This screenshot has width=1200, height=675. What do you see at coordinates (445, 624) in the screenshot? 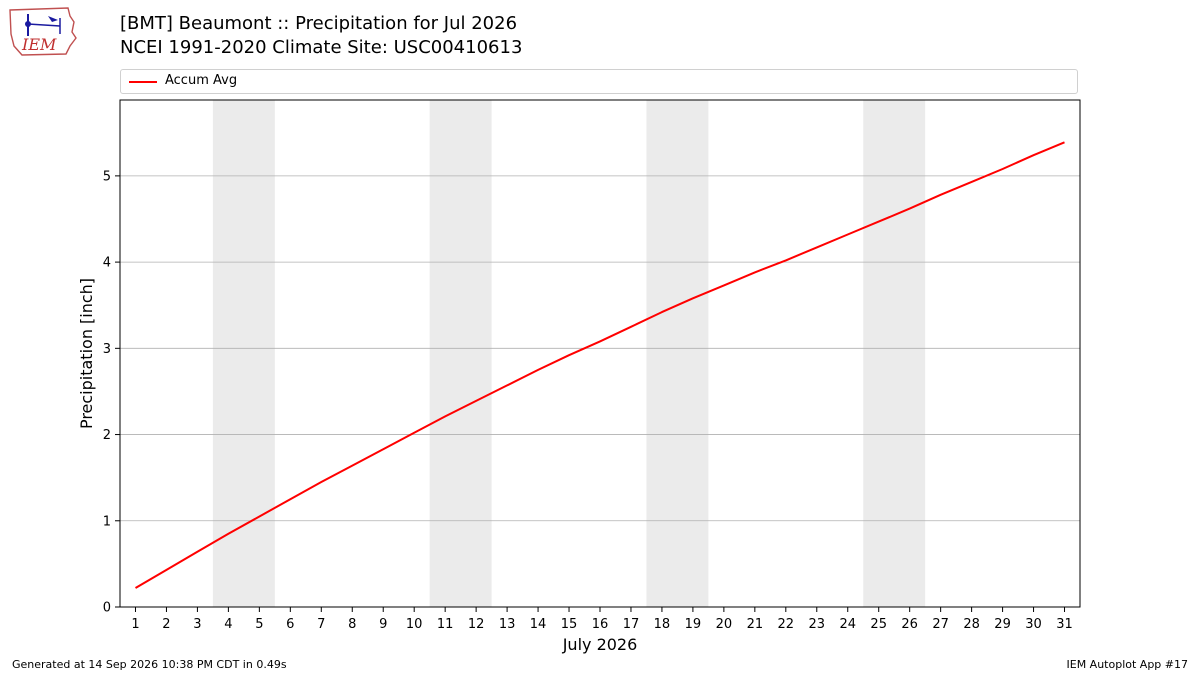
I see `x-tick-label: 11` at bounding box center [445, 624].